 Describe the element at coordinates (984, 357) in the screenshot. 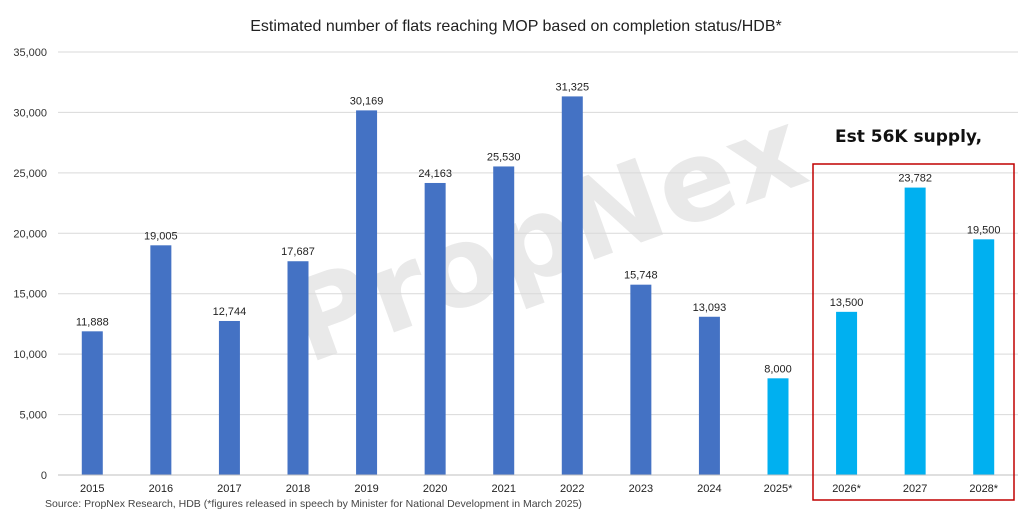

I see `bar-2028` at that location.